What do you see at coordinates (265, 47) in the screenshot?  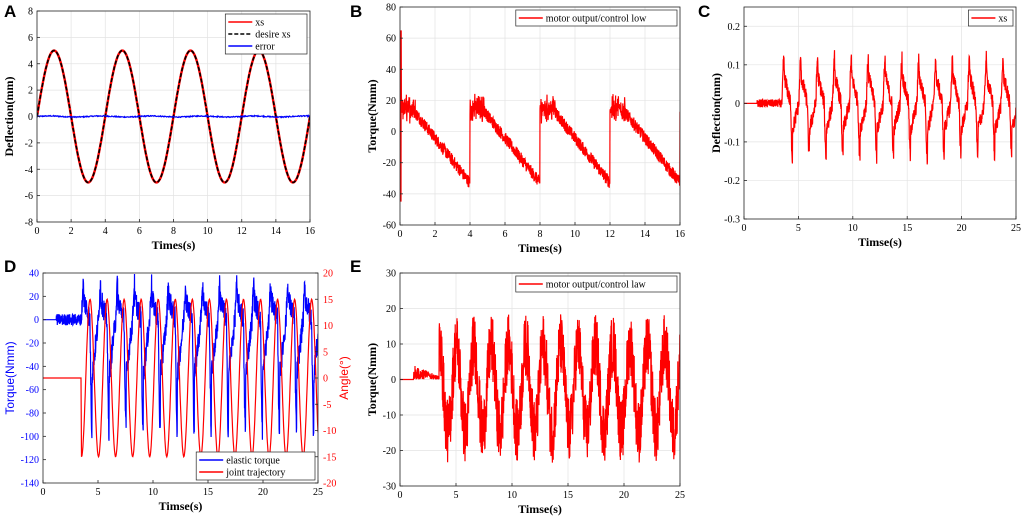 I see `legend-label: error` at bounding box center [265, 47].